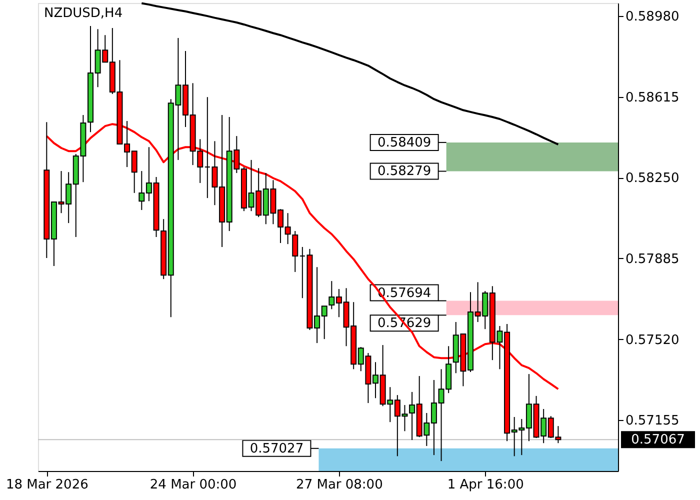  I want to click on y-tick-label: 0.57520, so click(653, 340).